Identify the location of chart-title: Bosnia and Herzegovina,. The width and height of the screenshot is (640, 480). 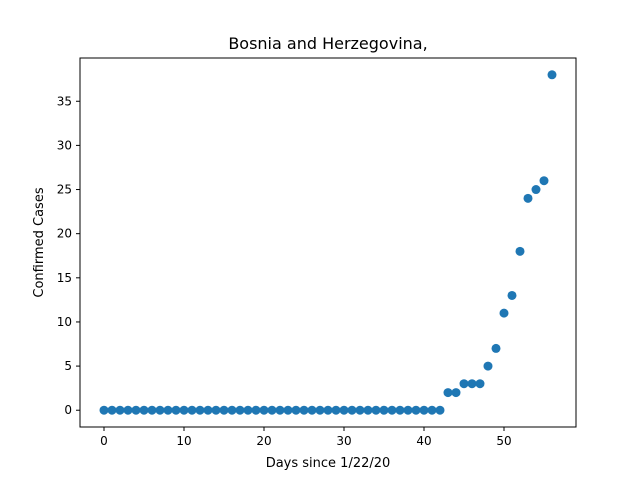
(327, 43).